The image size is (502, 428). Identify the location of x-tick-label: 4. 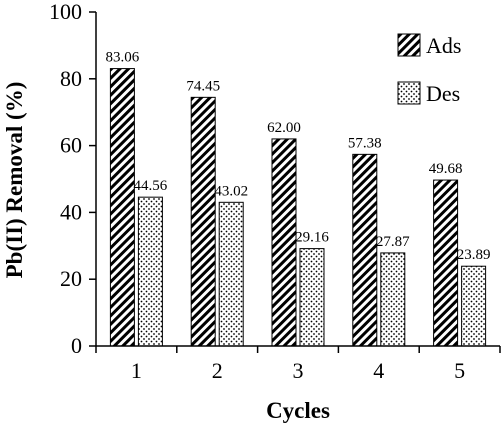
(378, 370).